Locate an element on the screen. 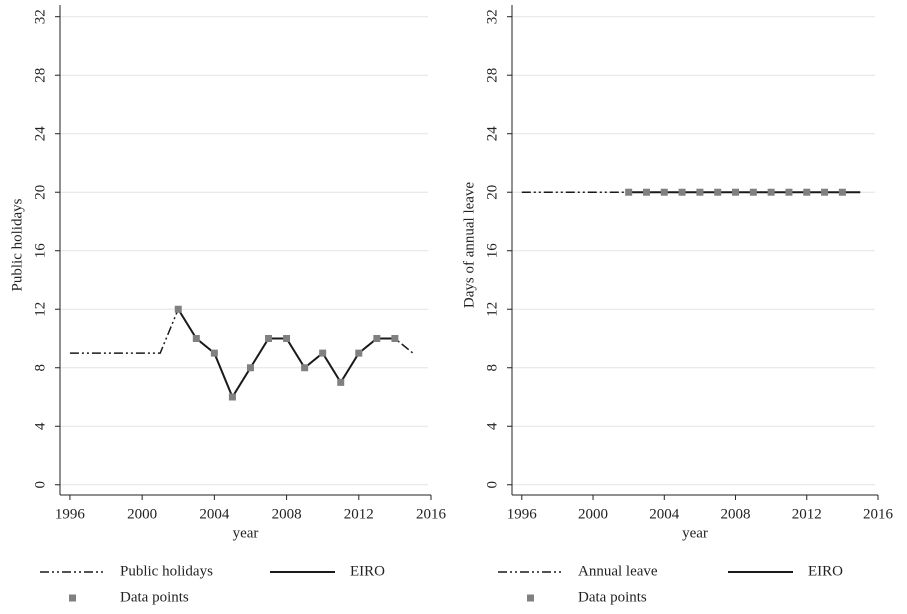 Image resolution: width=907 pixels, height=614 pixels. series-line is located at coordinates (286, 354).